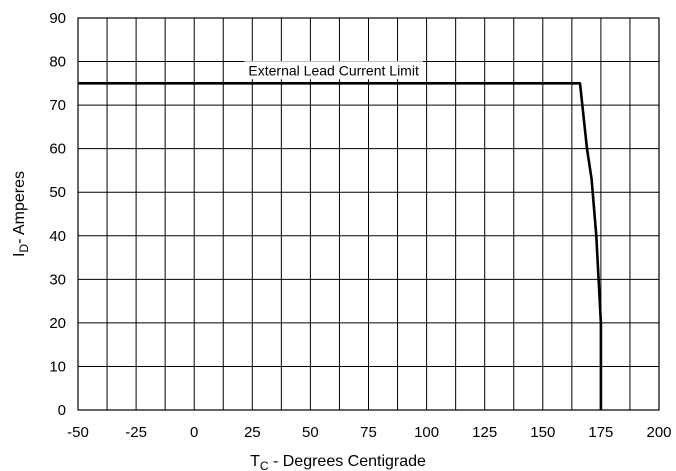 This screenshot has height=471, width=676. What do you see at coordinates (310, 432) in the screenshot?
I see `x-tick-label: 50` at bounding box center [310, 432].